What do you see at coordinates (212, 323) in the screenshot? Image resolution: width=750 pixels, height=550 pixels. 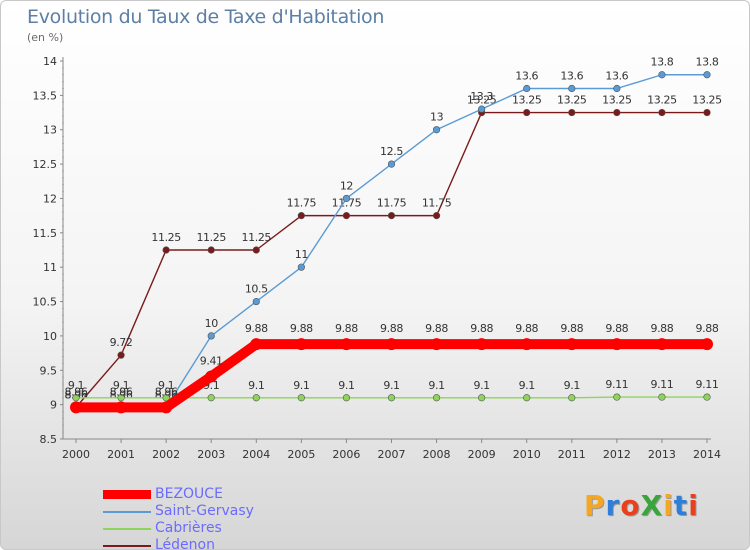 I see `data-label: 10` at bounding box center [212, 323].